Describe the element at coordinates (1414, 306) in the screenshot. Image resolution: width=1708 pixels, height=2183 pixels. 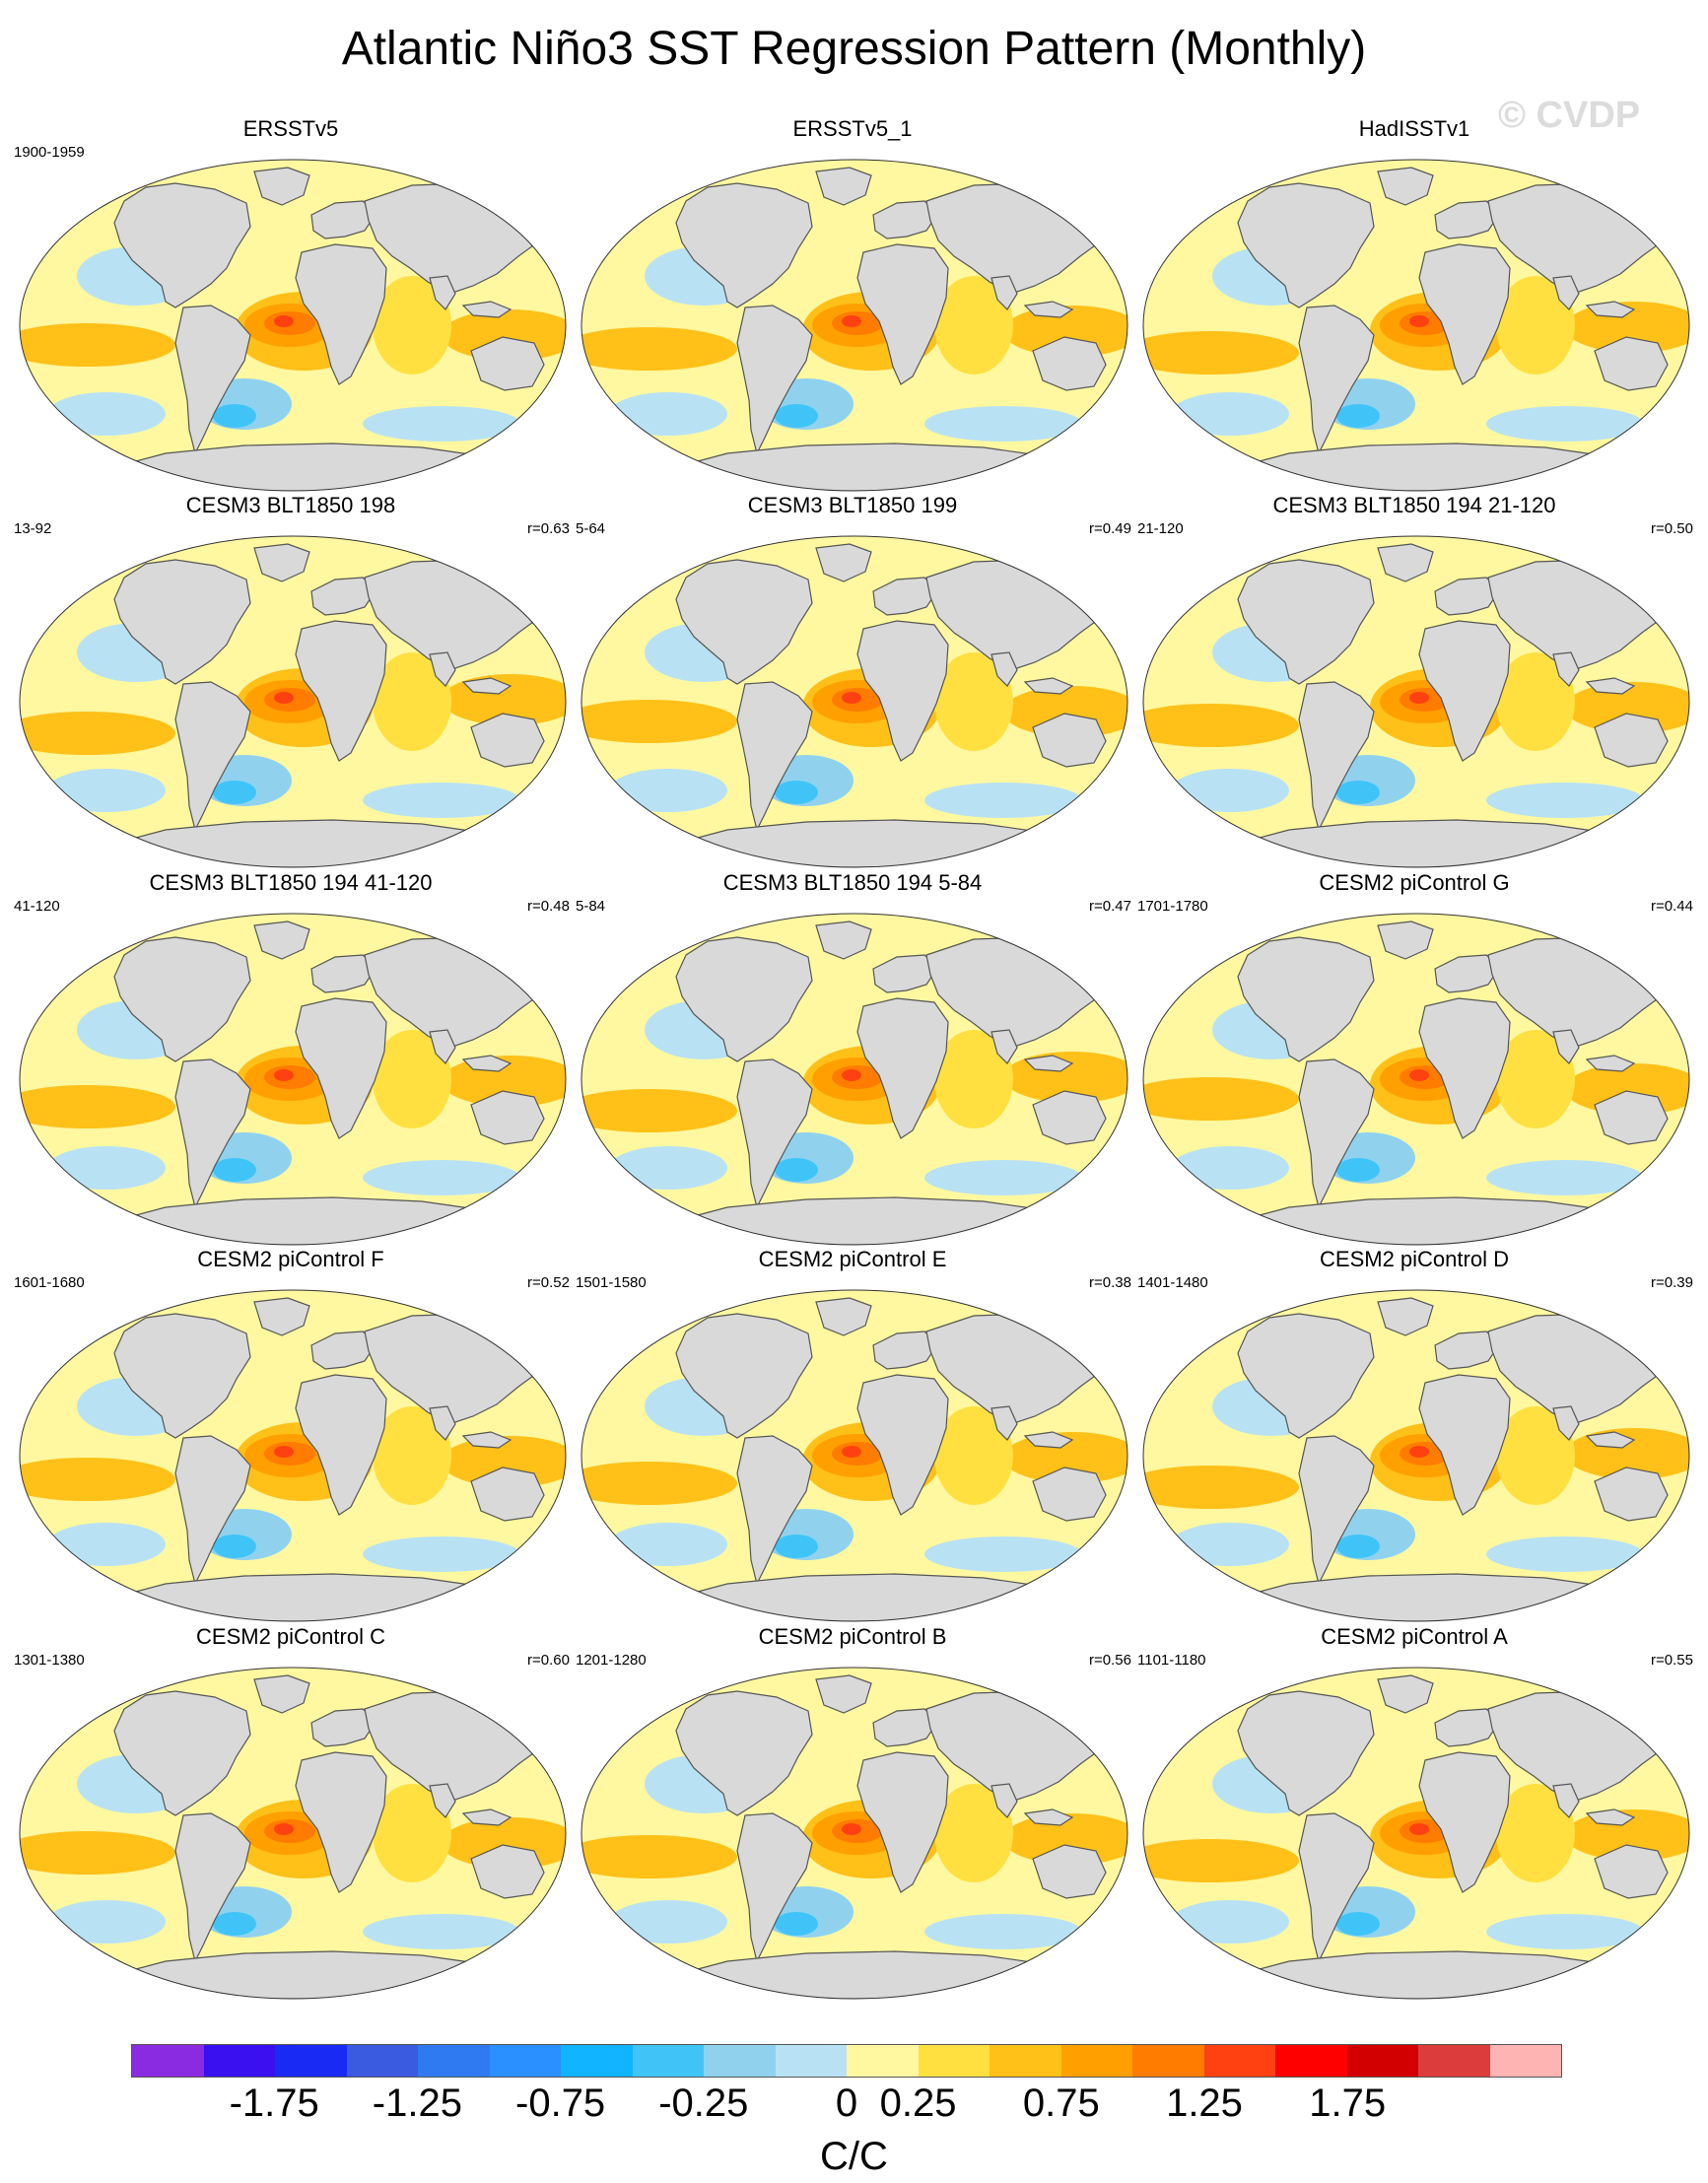
I see `map-panel: HadISSTv1` at that location.